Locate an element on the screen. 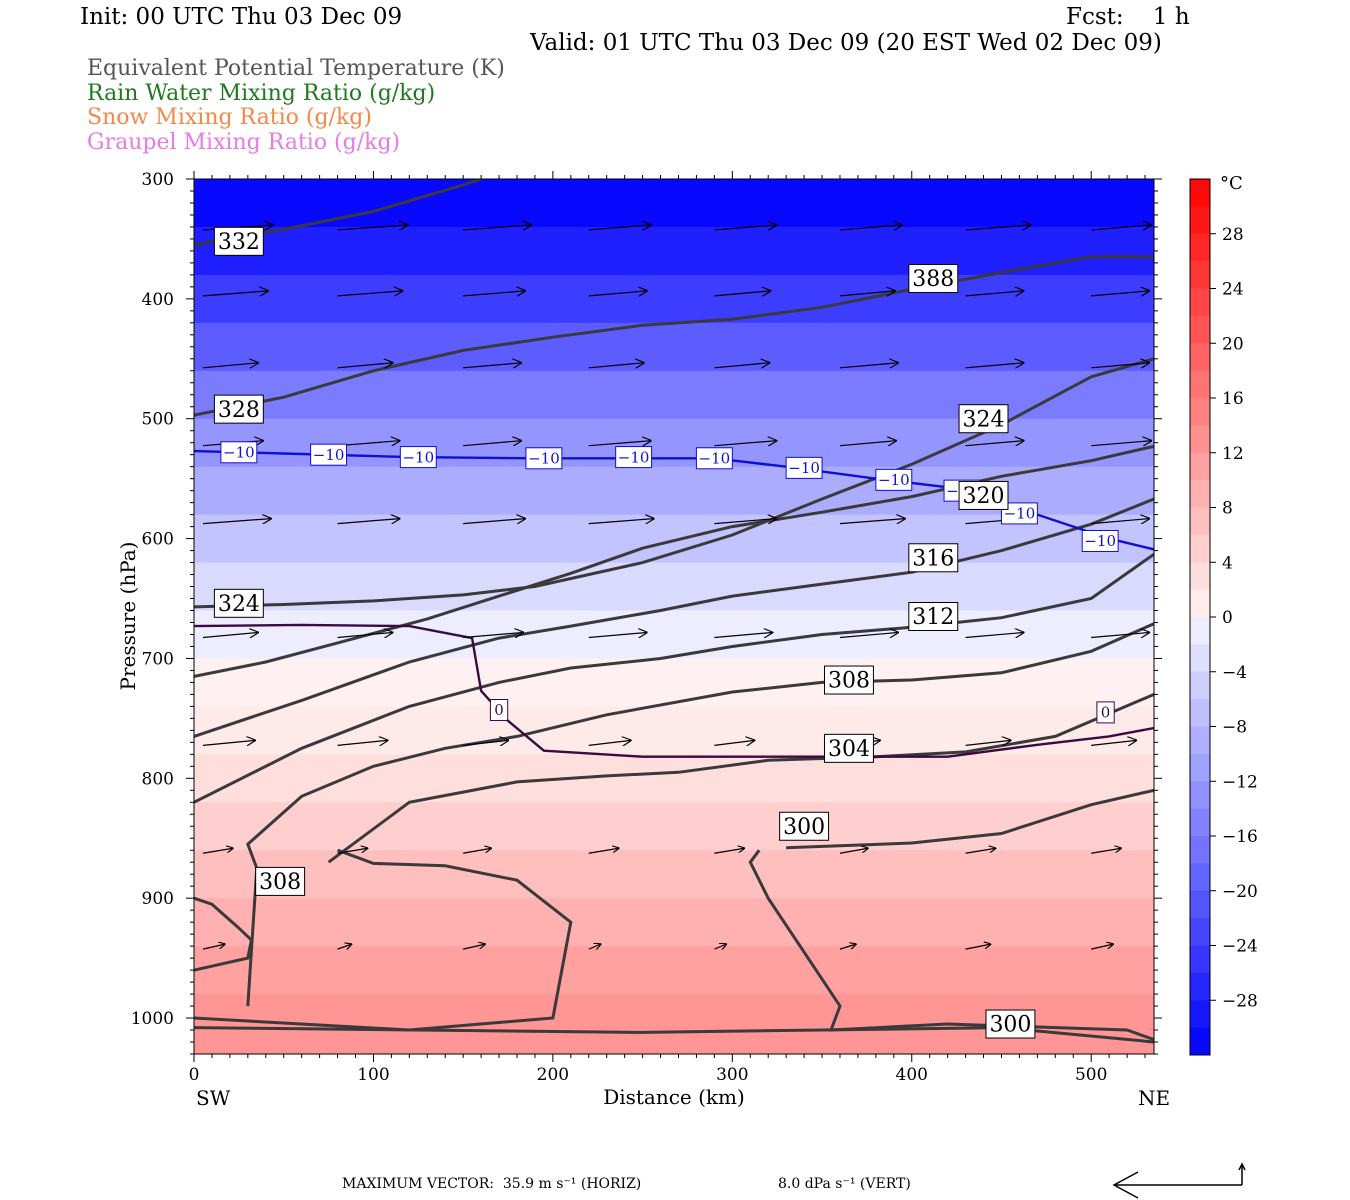  theta-e-label-text: 388 is located at coordinates (933, 279).